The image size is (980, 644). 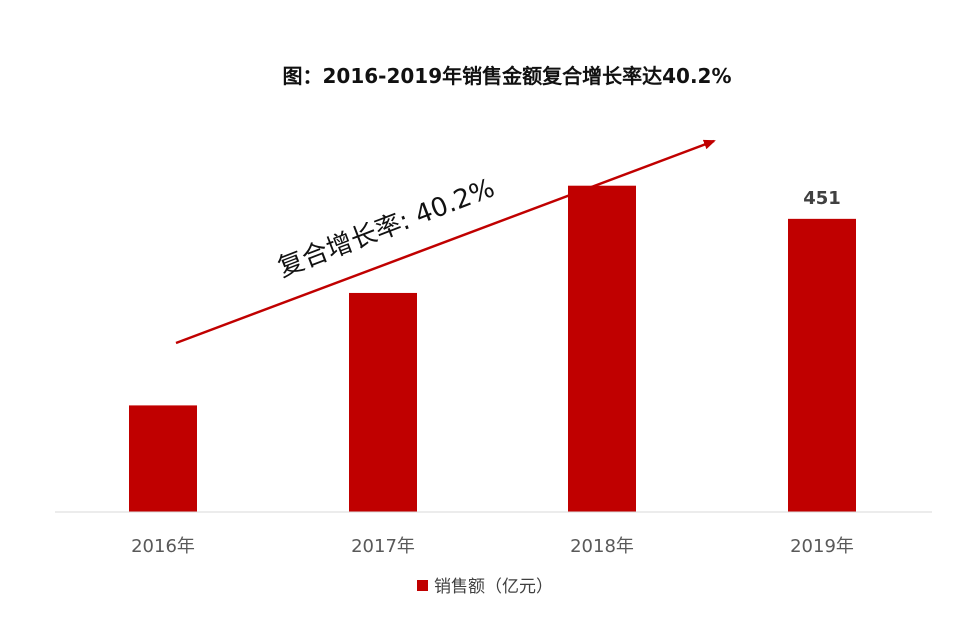 What do you see at coordinates (506, 76) in the screenshot?
I see `chart-title: 图：2016-2019年销售金额复合增长率达40.2%` at bounding box center [506, 76].